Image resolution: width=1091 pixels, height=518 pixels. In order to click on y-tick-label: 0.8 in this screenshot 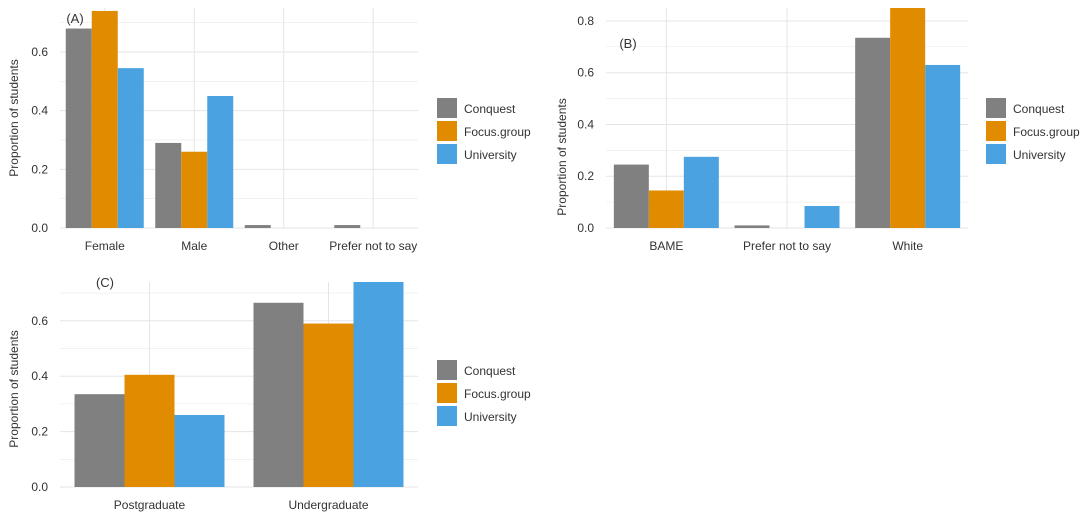, I will do `click(585, 21)`.